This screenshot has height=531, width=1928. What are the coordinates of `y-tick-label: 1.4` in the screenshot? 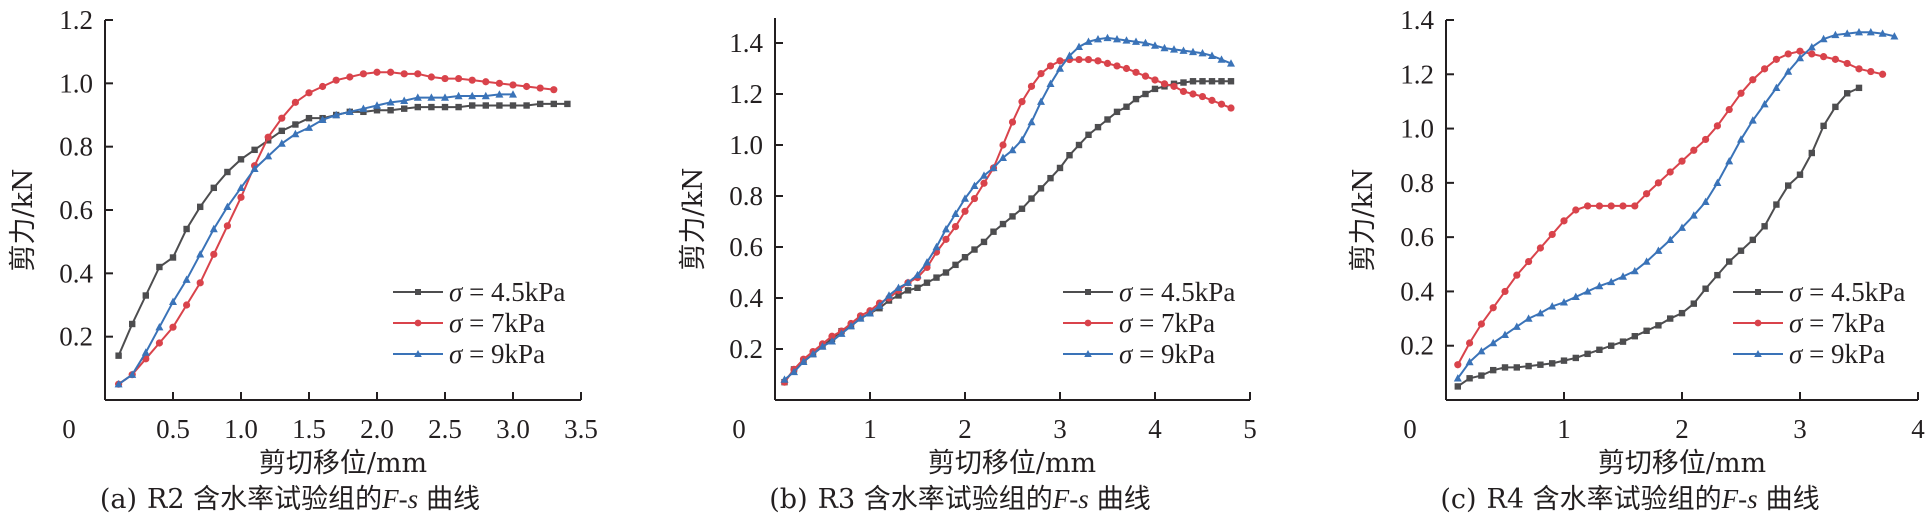 It's located at (746, 43).